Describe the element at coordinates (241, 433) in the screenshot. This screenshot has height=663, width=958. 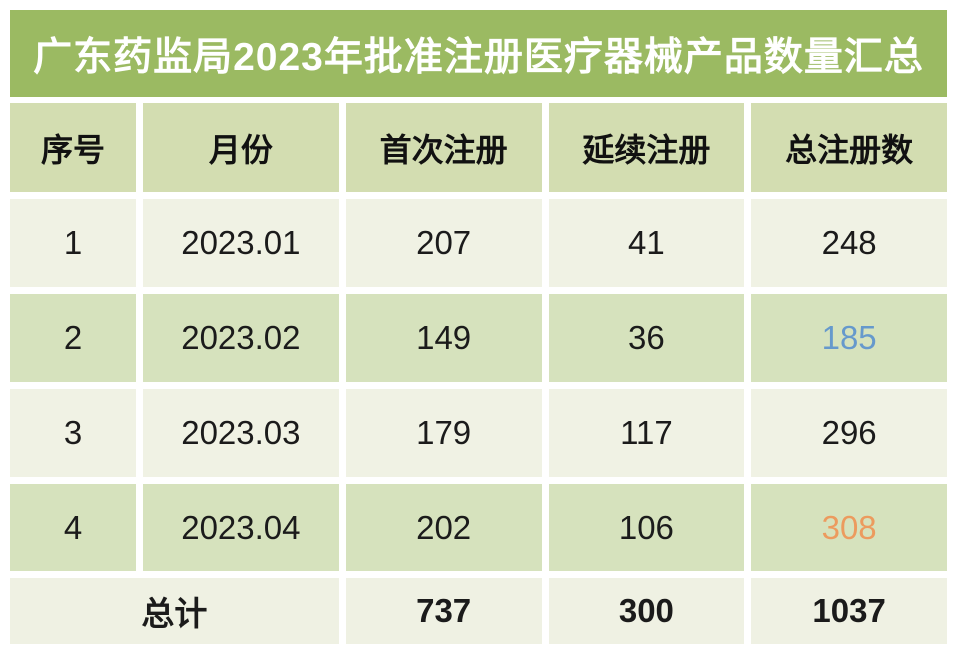
I see `cell-month: 2023.03` at that location.